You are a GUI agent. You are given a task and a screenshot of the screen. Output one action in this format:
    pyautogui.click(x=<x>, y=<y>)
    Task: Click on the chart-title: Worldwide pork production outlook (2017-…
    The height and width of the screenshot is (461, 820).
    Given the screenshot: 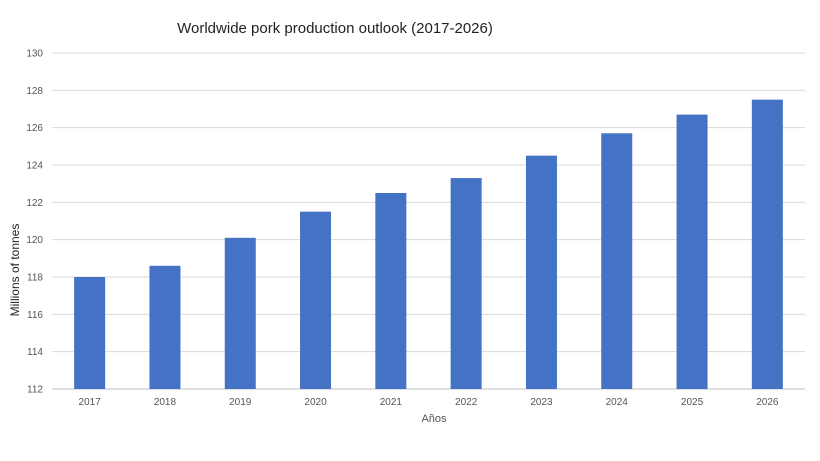 What is the action you would take?
    pyautogui.click(x=335, y=28)
    